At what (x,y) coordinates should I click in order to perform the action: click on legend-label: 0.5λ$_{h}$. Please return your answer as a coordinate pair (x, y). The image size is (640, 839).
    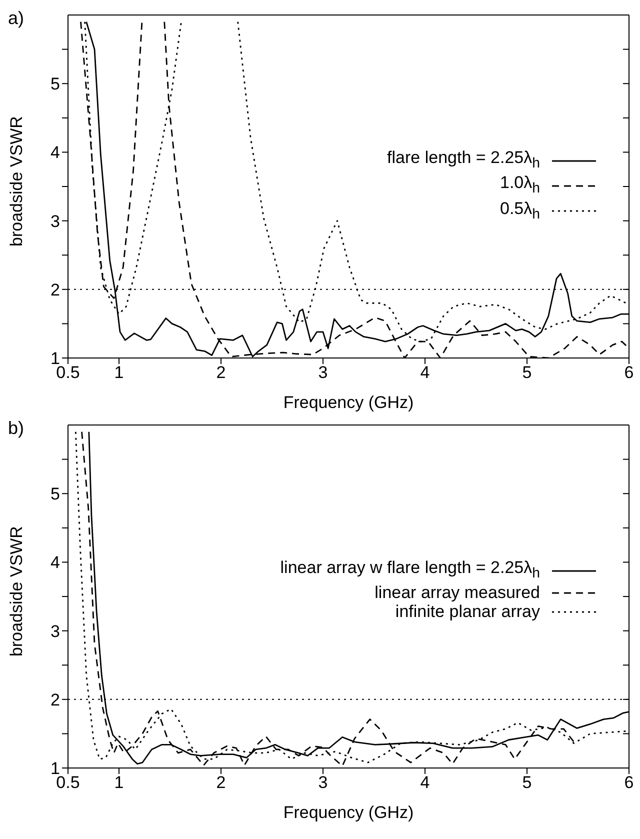
    Looking at the image, I should click on (520, 211).